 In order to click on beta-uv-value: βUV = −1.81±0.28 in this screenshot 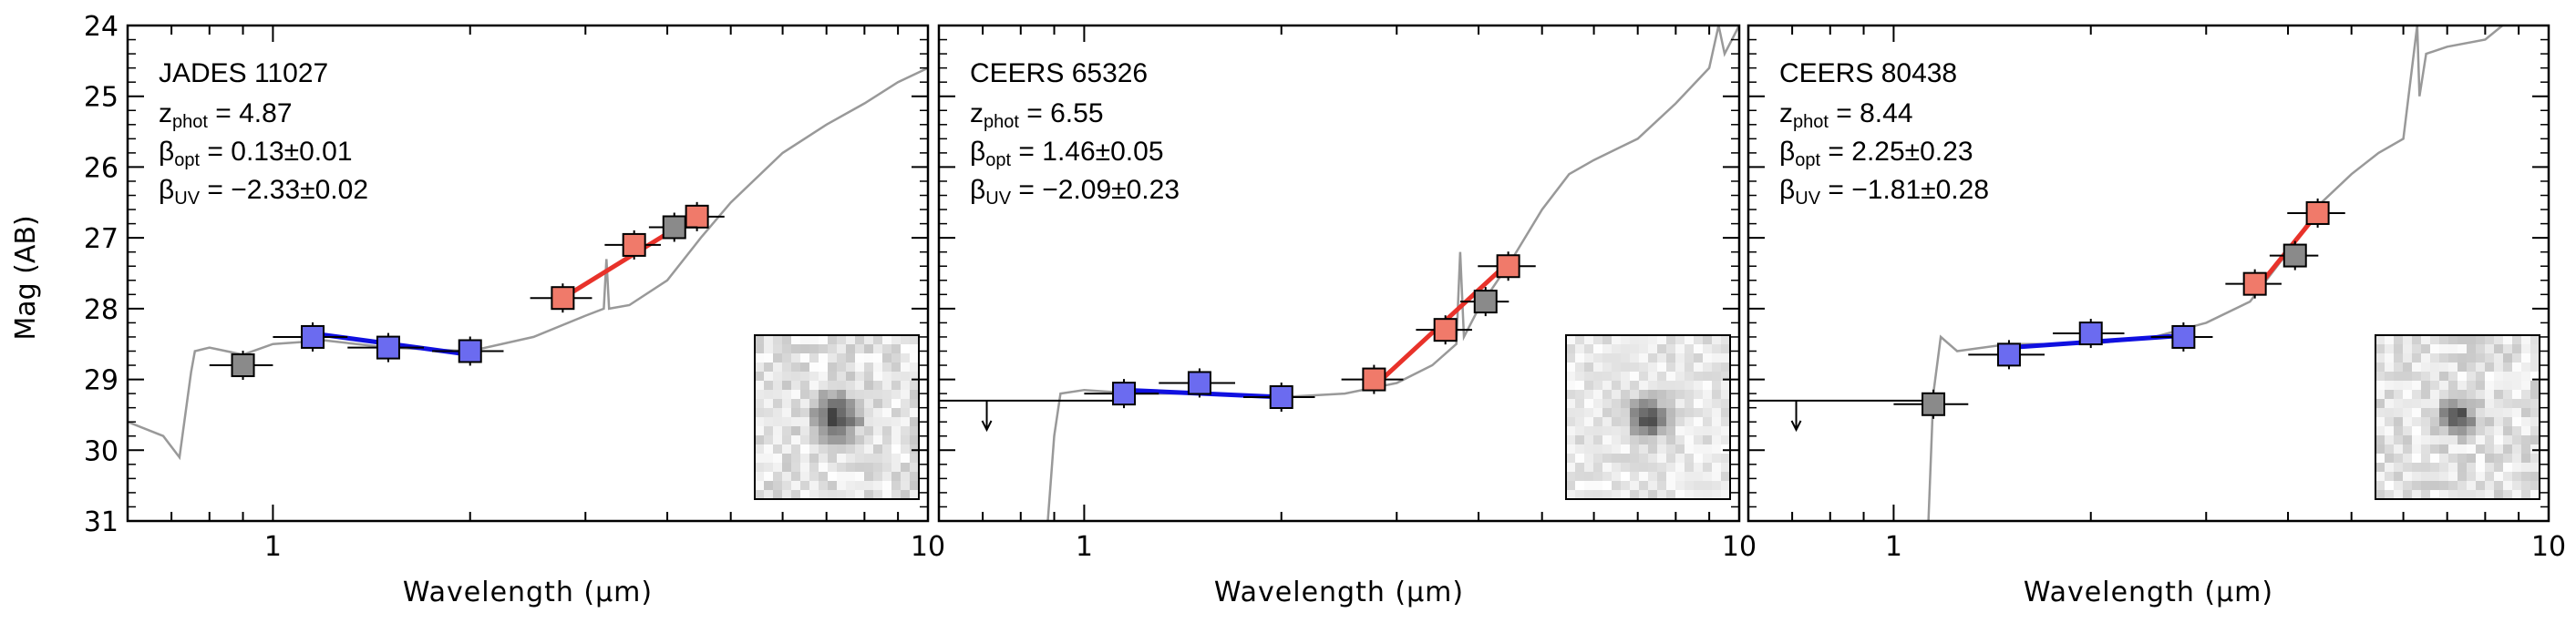, I will do `click(1884, 192)`.